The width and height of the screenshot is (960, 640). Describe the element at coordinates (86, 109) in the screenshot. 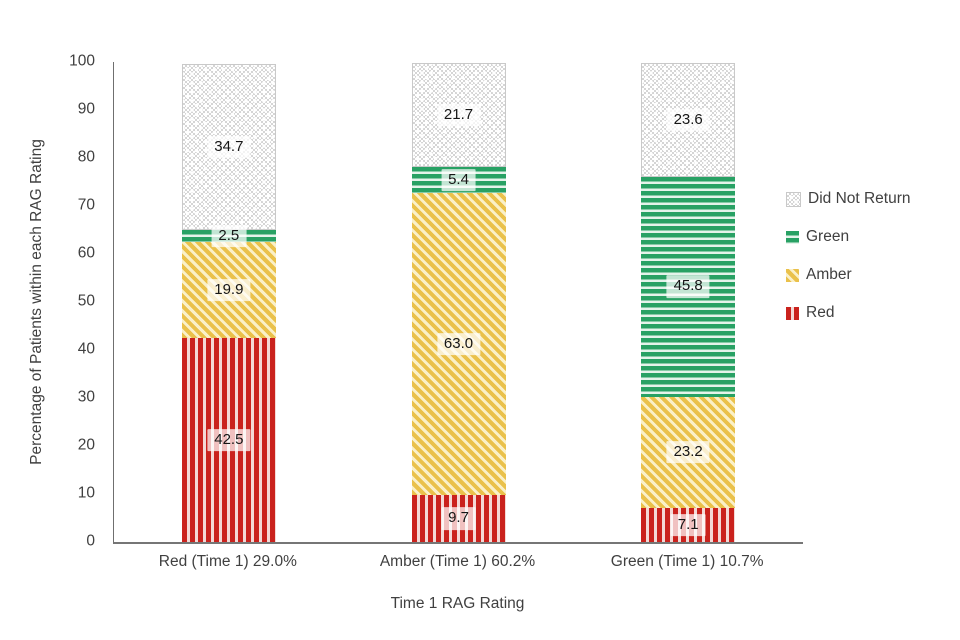

I see `y-tick-90: 90` at that location.